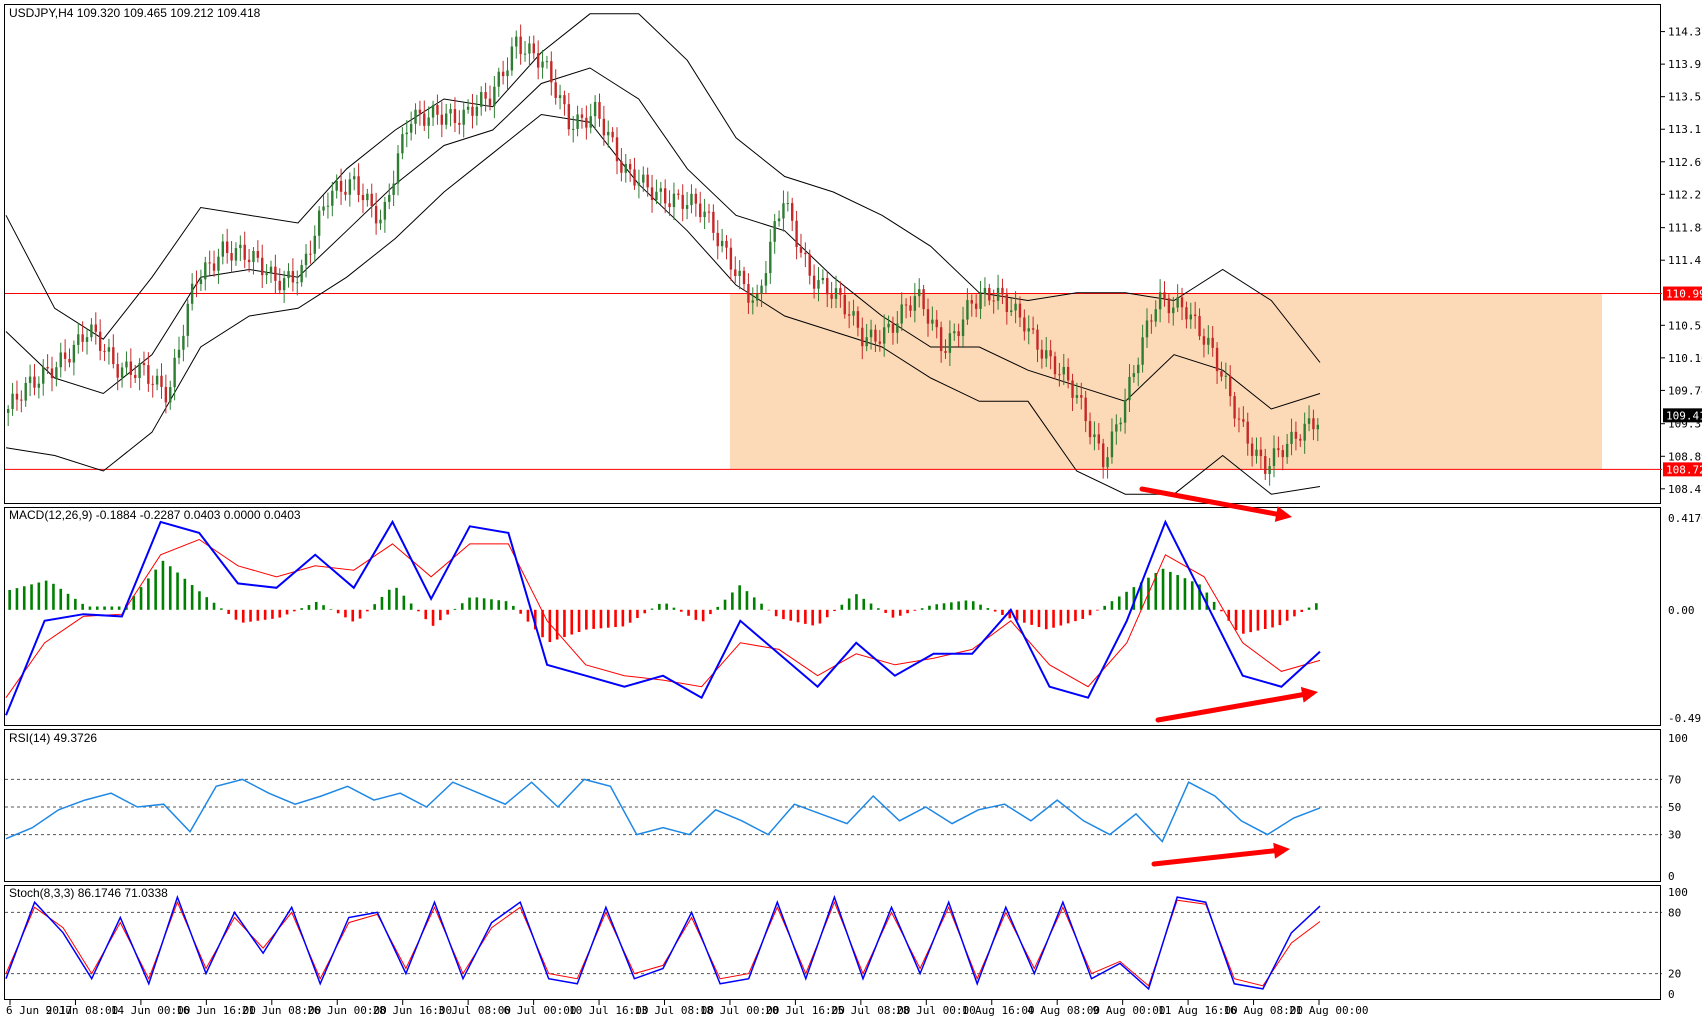  I want to click on rsi-divergence-arrow, so click(1220, 854).